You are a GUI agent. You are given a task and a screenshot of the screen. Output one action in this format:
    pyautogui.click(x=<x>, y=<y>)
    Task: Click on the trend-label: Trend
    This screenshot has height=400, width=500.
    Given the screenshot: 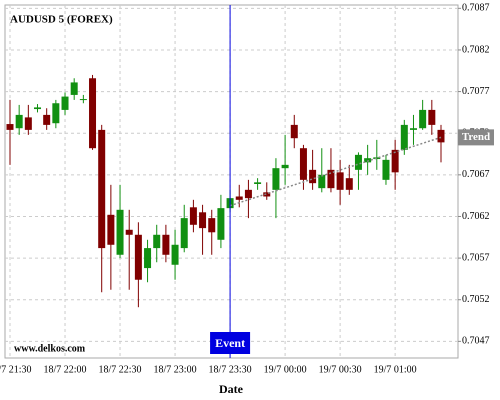 What is the action you would take?
    pyautogui.click(x=476, y=137)
    